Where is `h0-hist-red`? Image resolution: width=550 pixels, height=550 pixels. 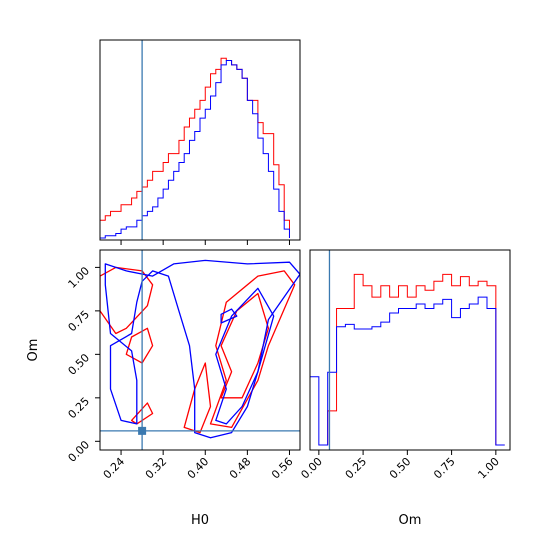
h0-hist-red is located at coordinates (195, 147).